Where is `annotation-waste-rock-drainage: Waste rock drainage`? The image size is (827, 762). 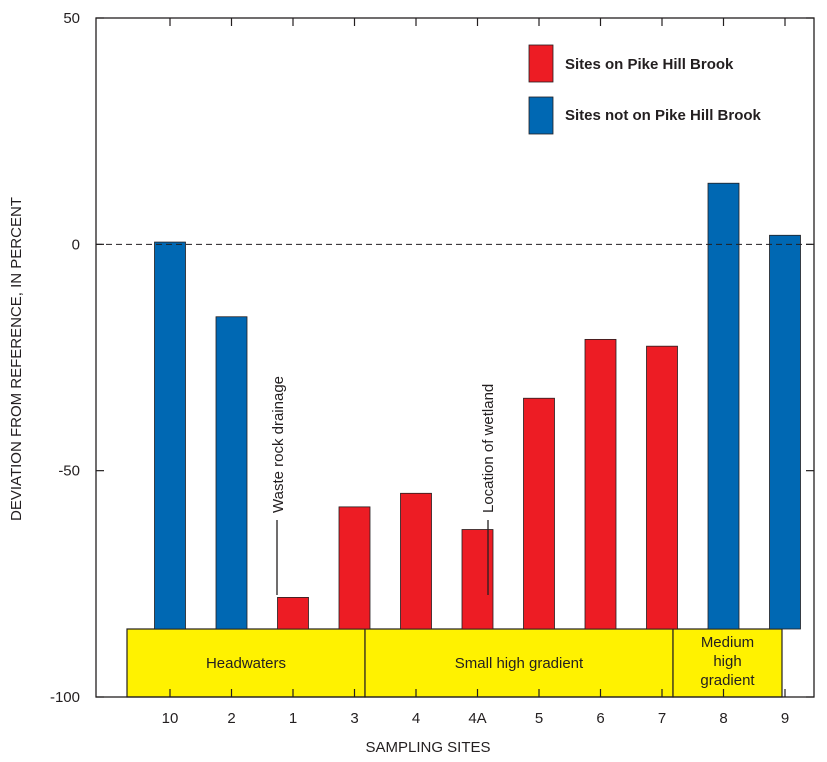 annotation-waste-rock-drainage: Waste rock drainage is located at coordinates (278, 485).